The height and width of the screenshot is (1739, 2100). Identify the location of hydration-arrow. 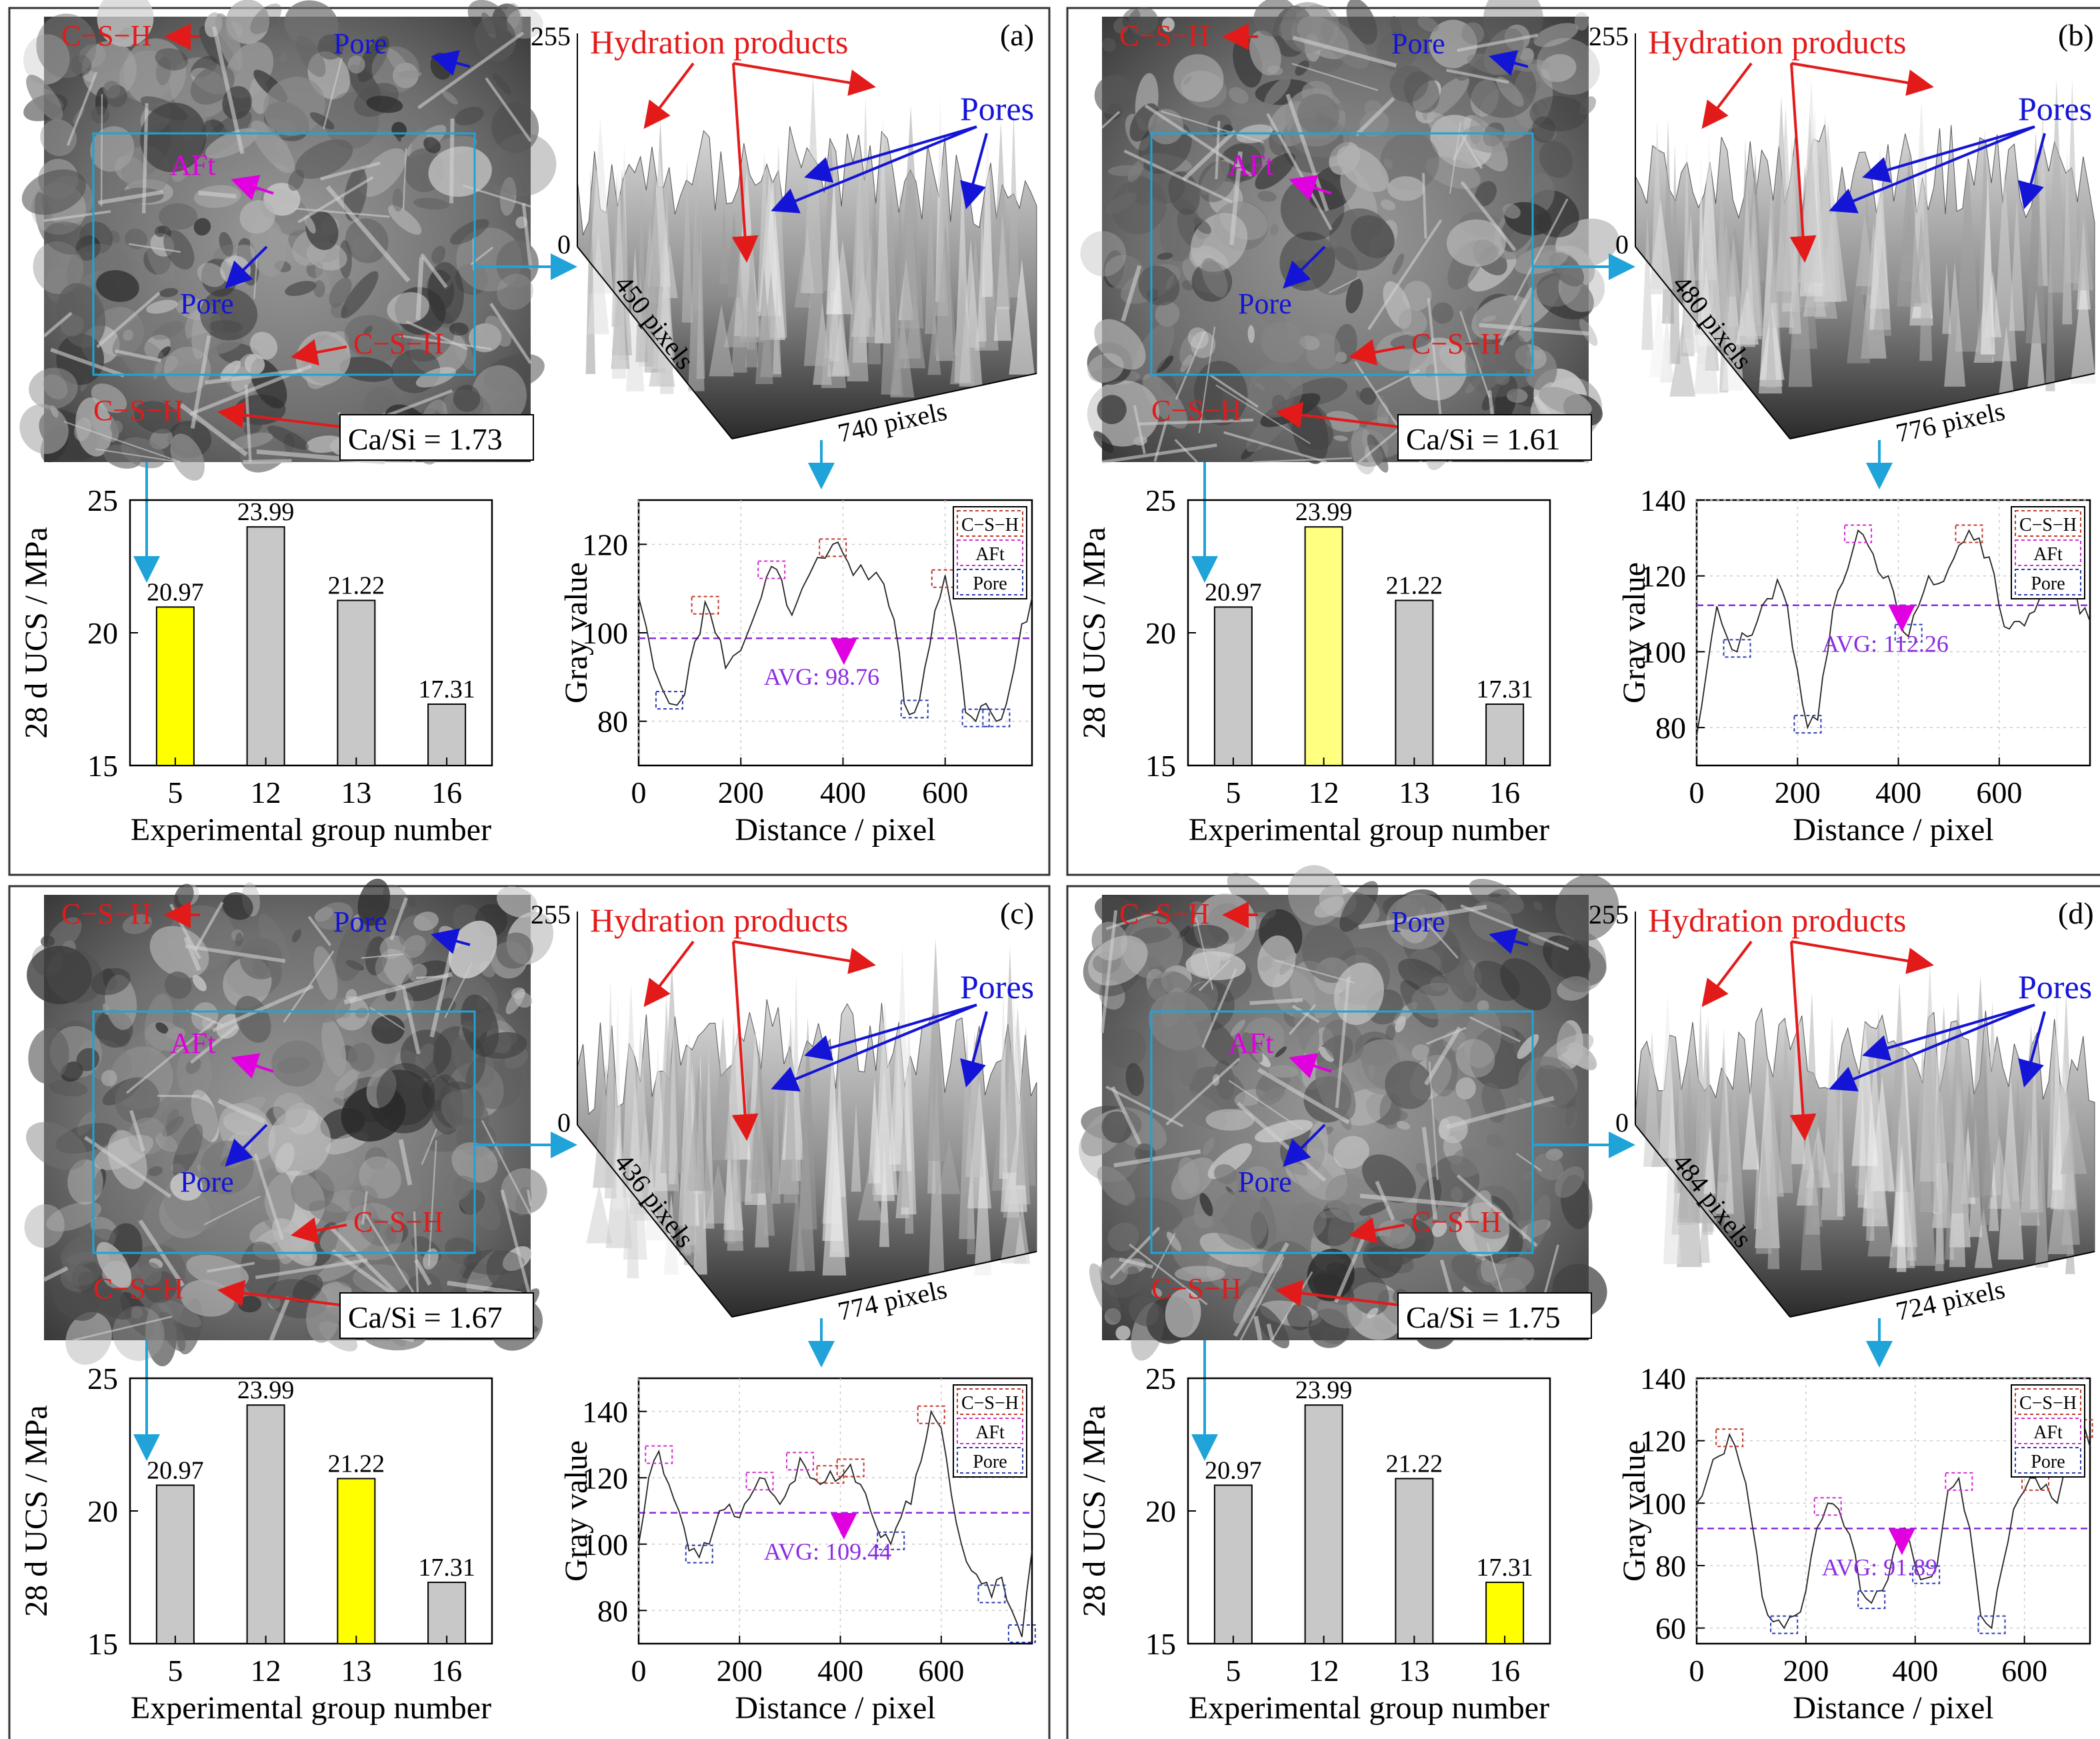
(1727, 974).